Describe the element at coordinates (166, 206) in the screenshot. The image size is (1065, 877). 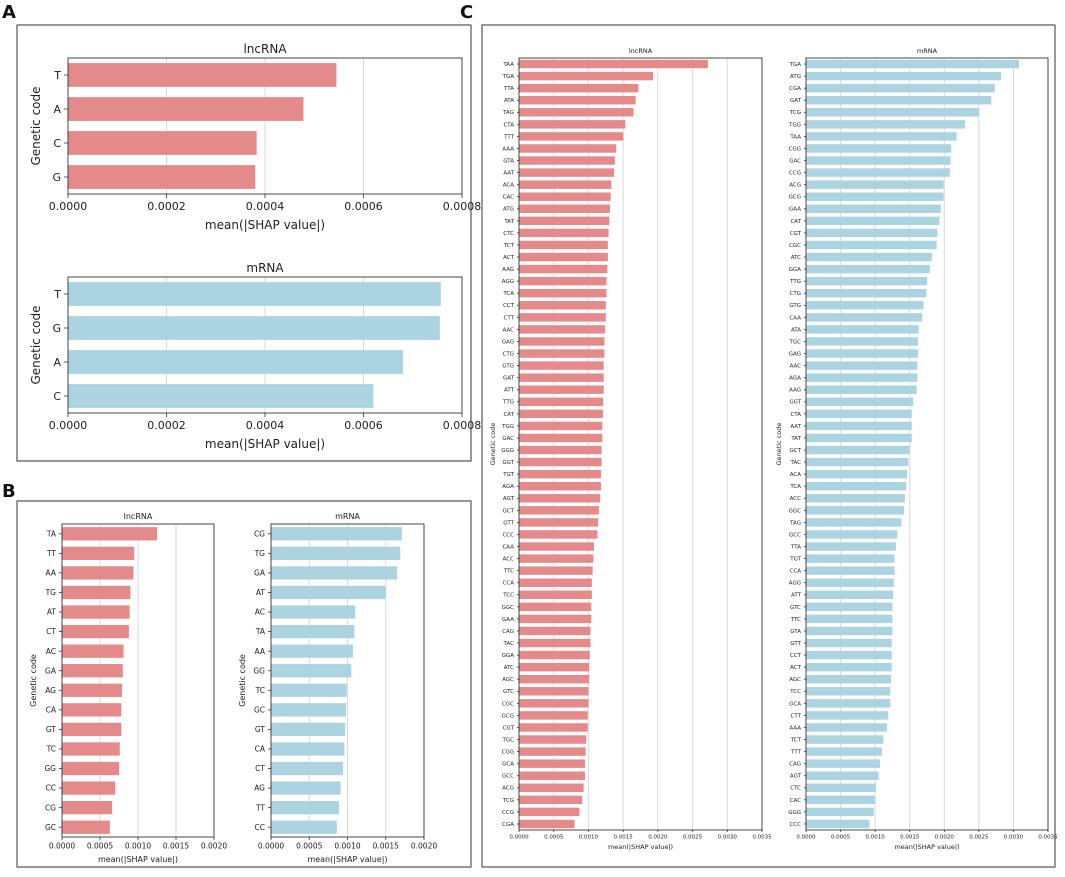
I see `x-tick-label: 0.0002` at that location.